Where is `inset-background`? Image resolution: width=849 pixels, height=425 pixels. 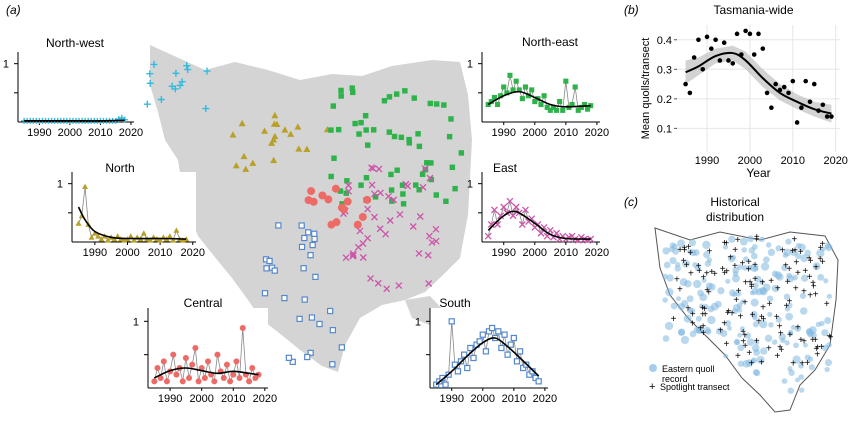
inset-background is located at coordinates (541, 87).